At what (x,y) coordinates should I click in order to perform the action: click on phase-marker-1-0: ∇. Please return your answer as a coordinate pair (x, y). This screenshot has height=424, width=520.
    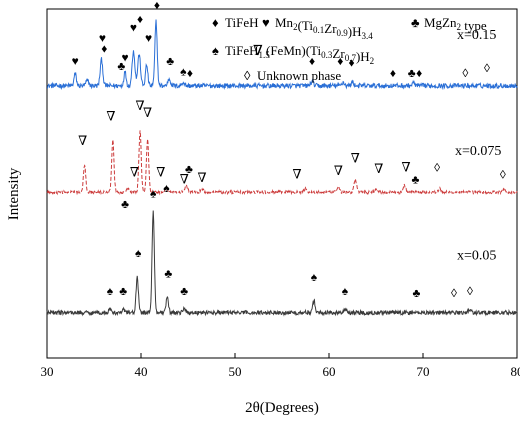
    Looking at the image, I should click on (82, 140).